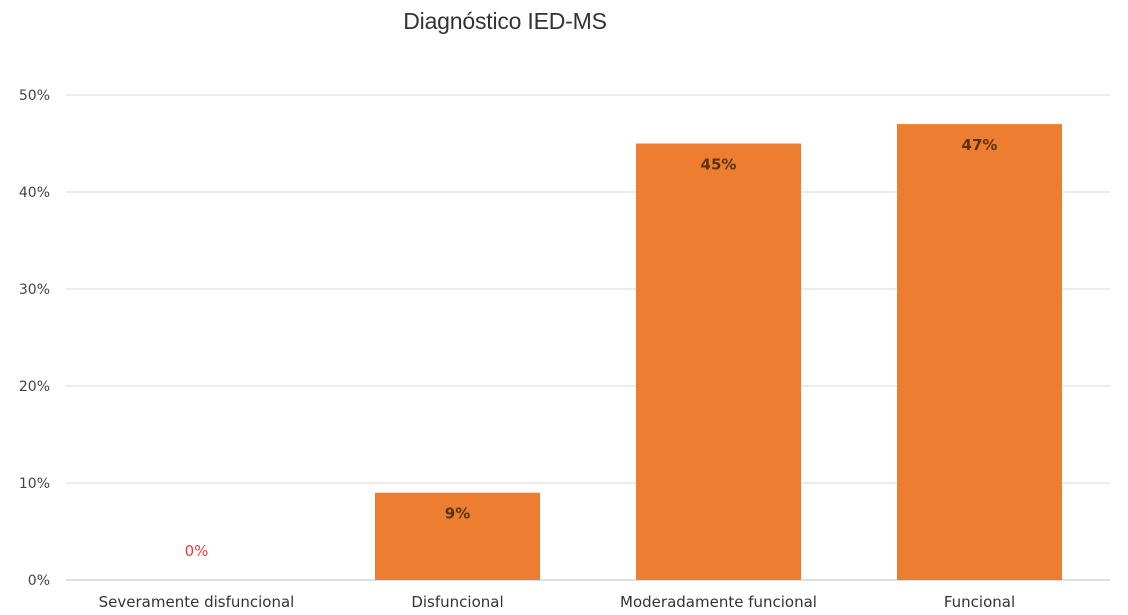 The image size is (1128, 615). What do you see at coordinates (719, 165) in the screenshot?
I see `data-label: 45%` at bounding box center [719, 165].